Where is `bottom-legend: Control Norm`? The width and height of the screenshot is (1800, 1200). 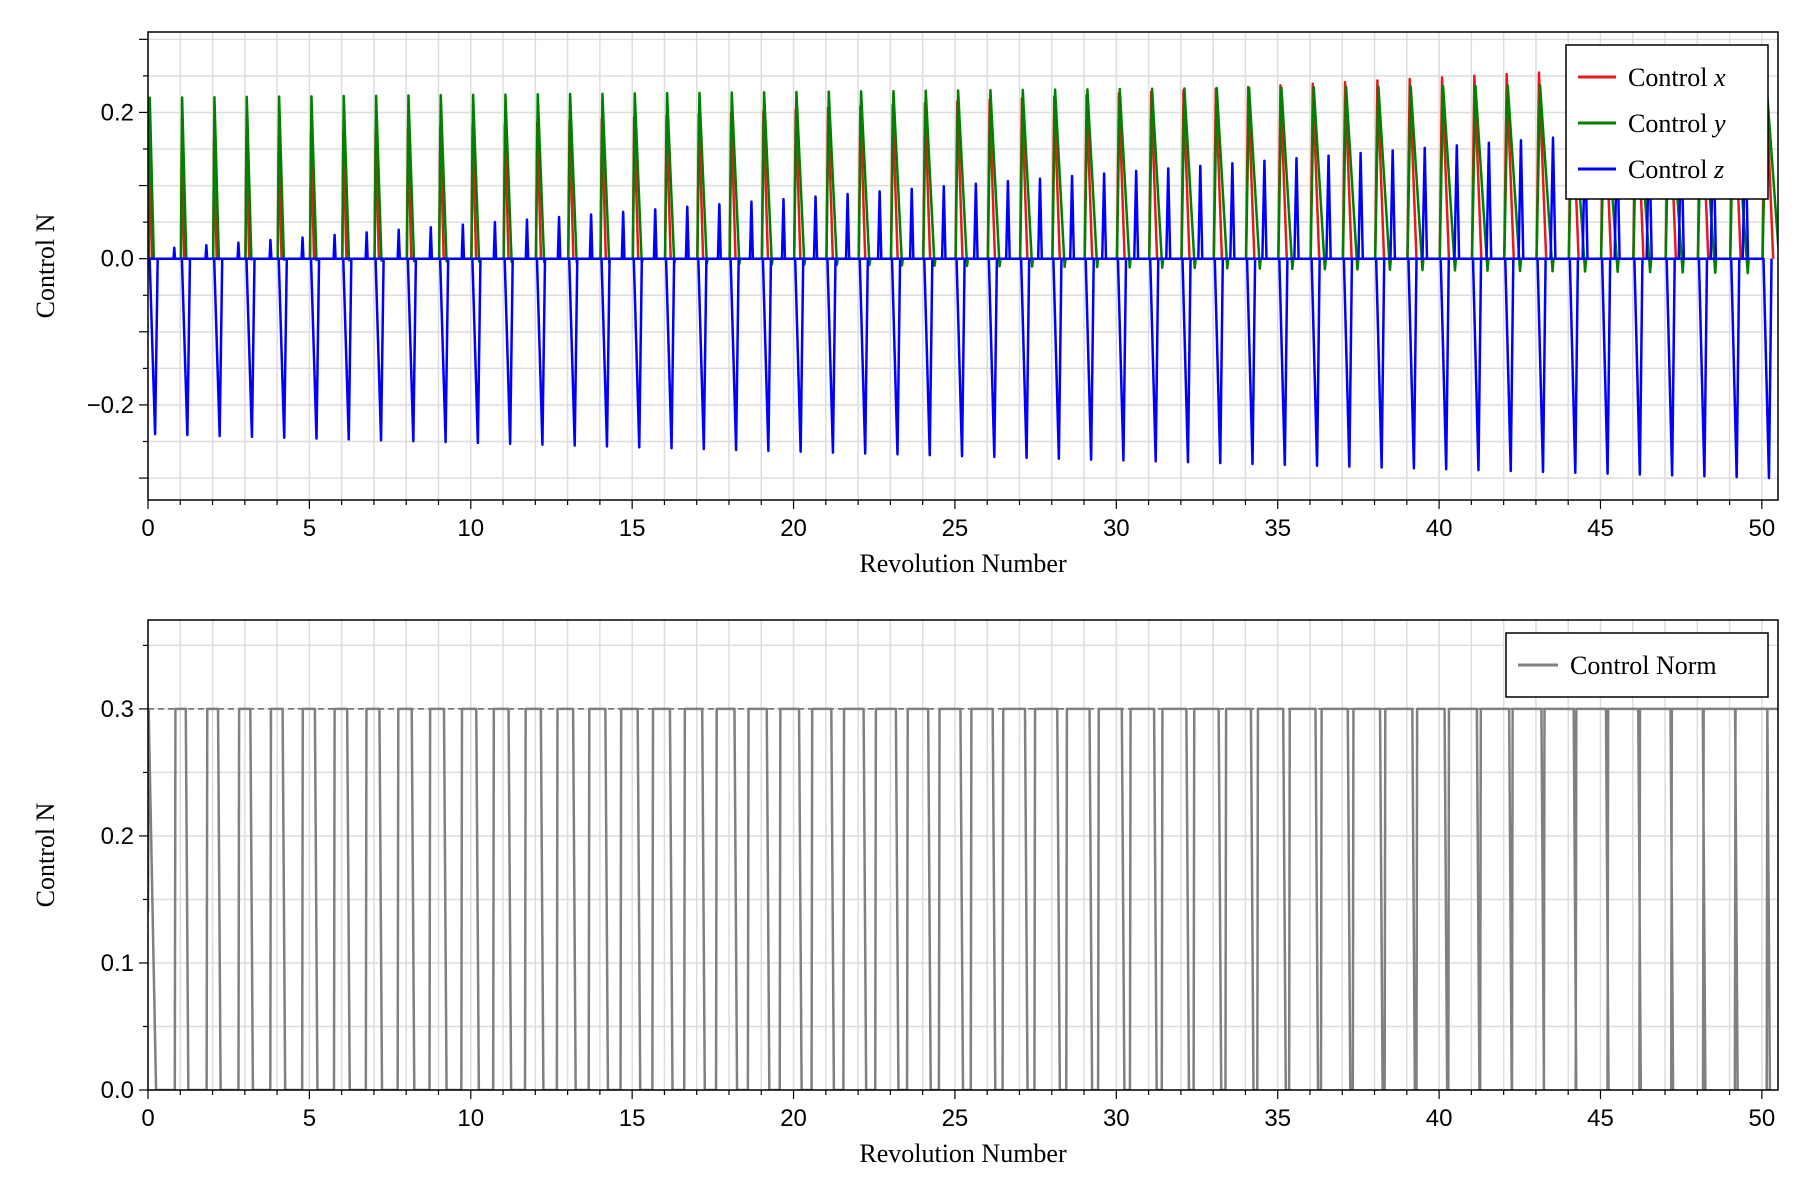
bottom-legend: Control Norm is located at coordinates (1637, 665).